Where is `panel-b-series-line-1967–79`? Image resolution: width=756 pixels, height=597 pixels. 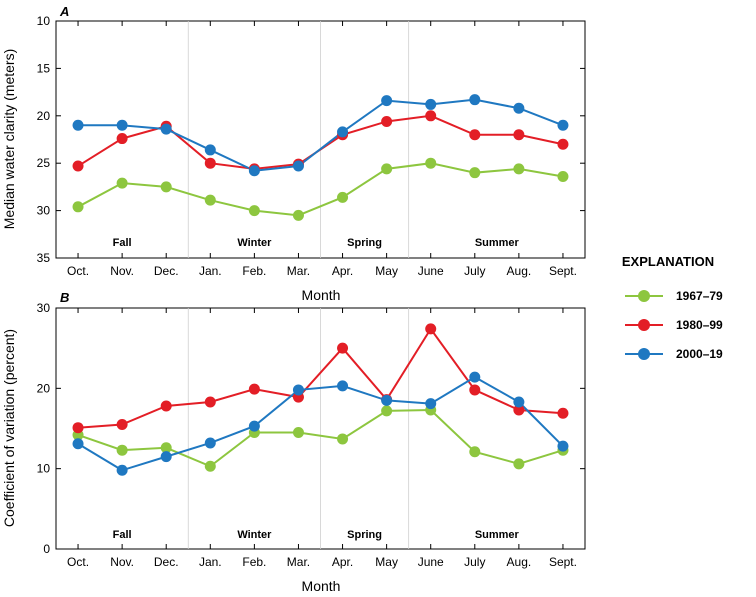
panel-b-series-line-1967–79 is located at coordinates (320, 438).